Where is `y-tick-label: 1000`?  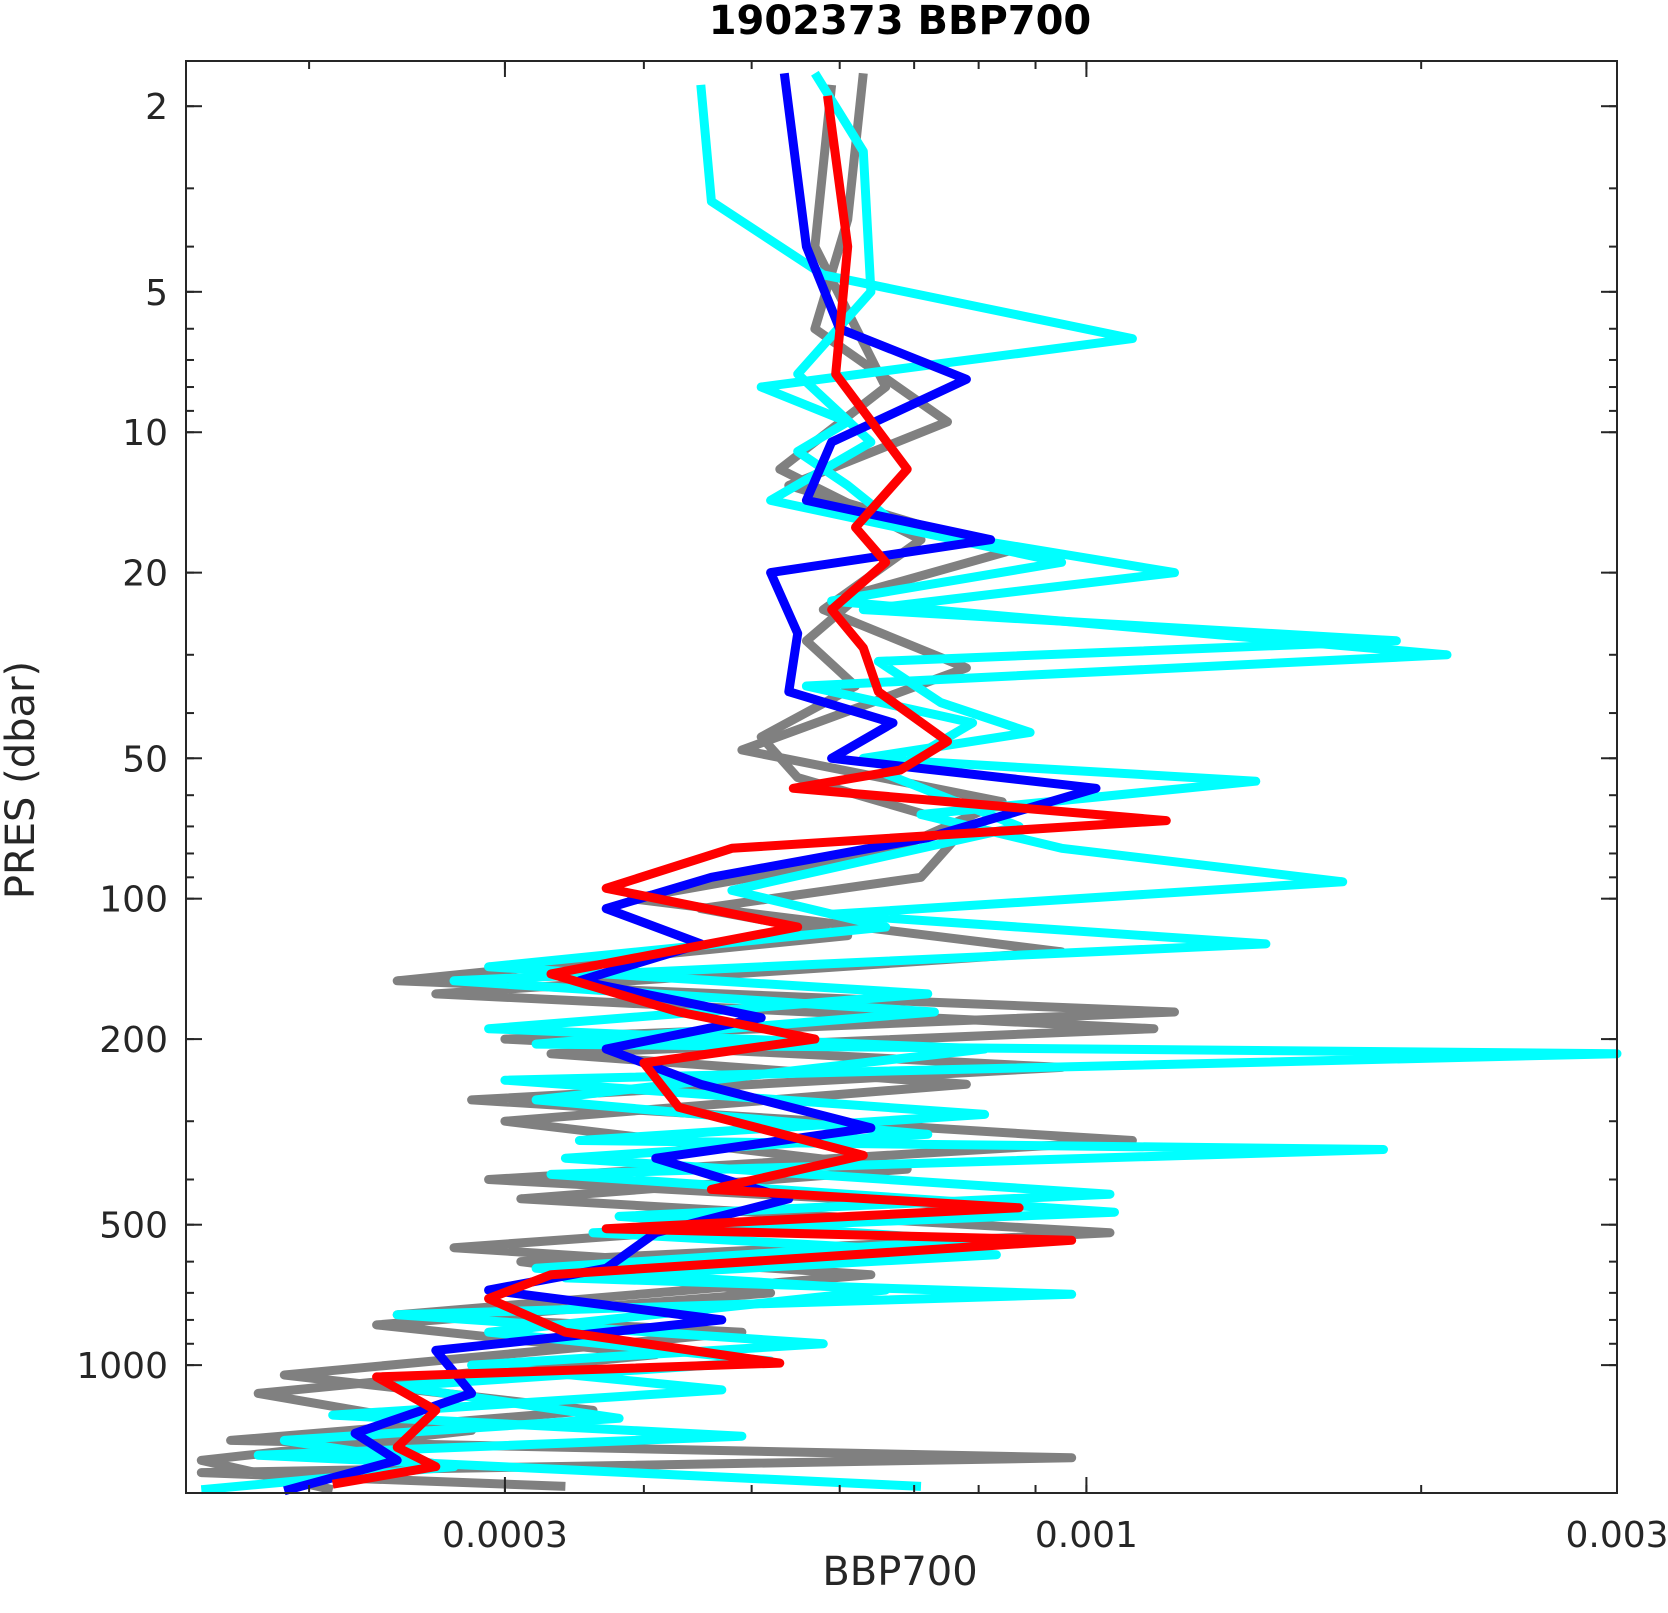 y-tick-label: 1000 is located at coordinates (122, 1366).